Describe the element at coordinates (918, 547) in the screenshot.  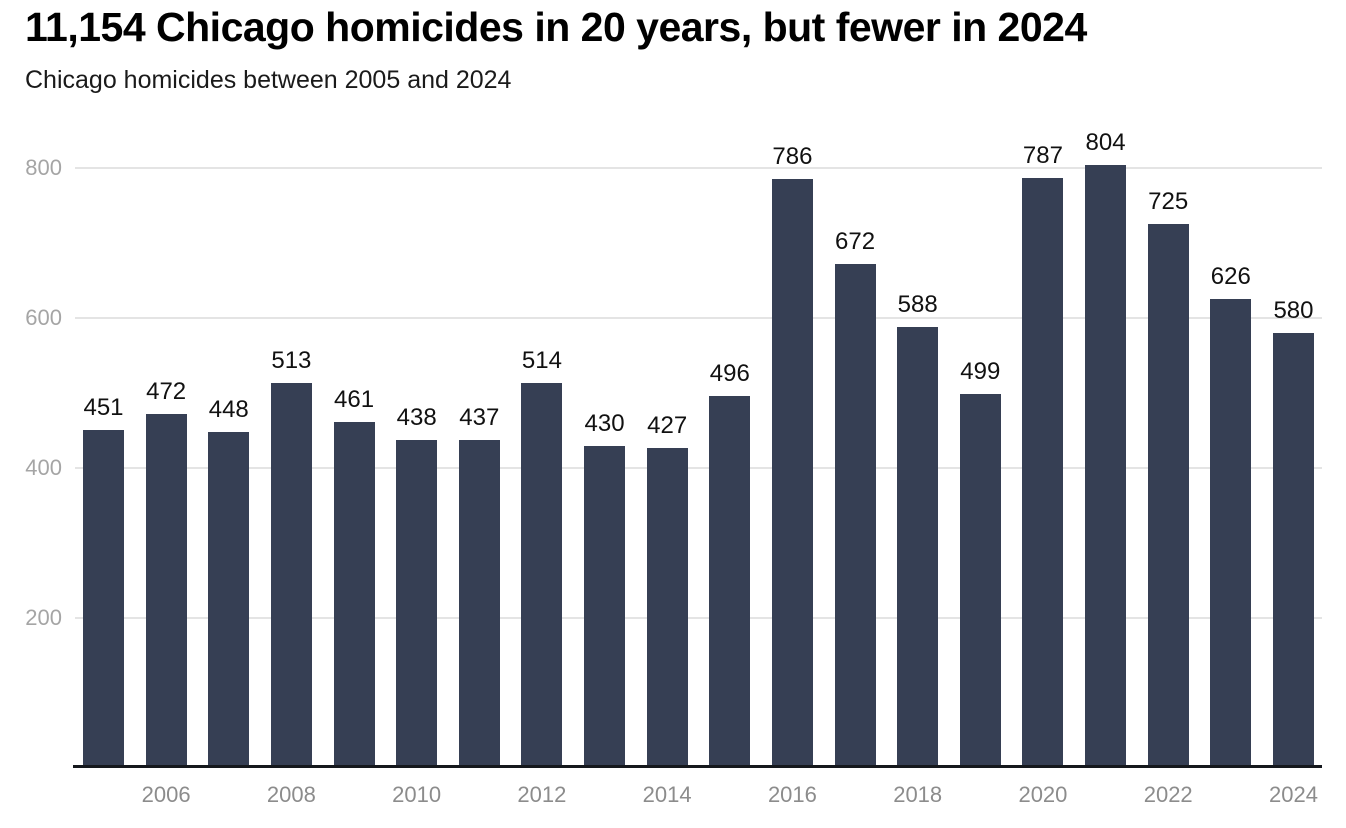
I see `bar-2018` at that location.